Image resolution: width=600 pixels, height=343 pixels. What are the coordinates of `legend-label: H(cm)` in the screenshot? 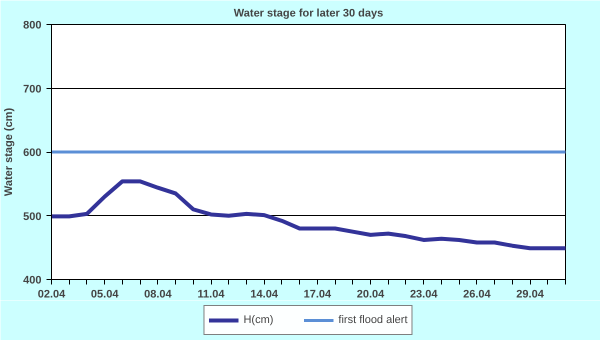 It's located at (258, 320).